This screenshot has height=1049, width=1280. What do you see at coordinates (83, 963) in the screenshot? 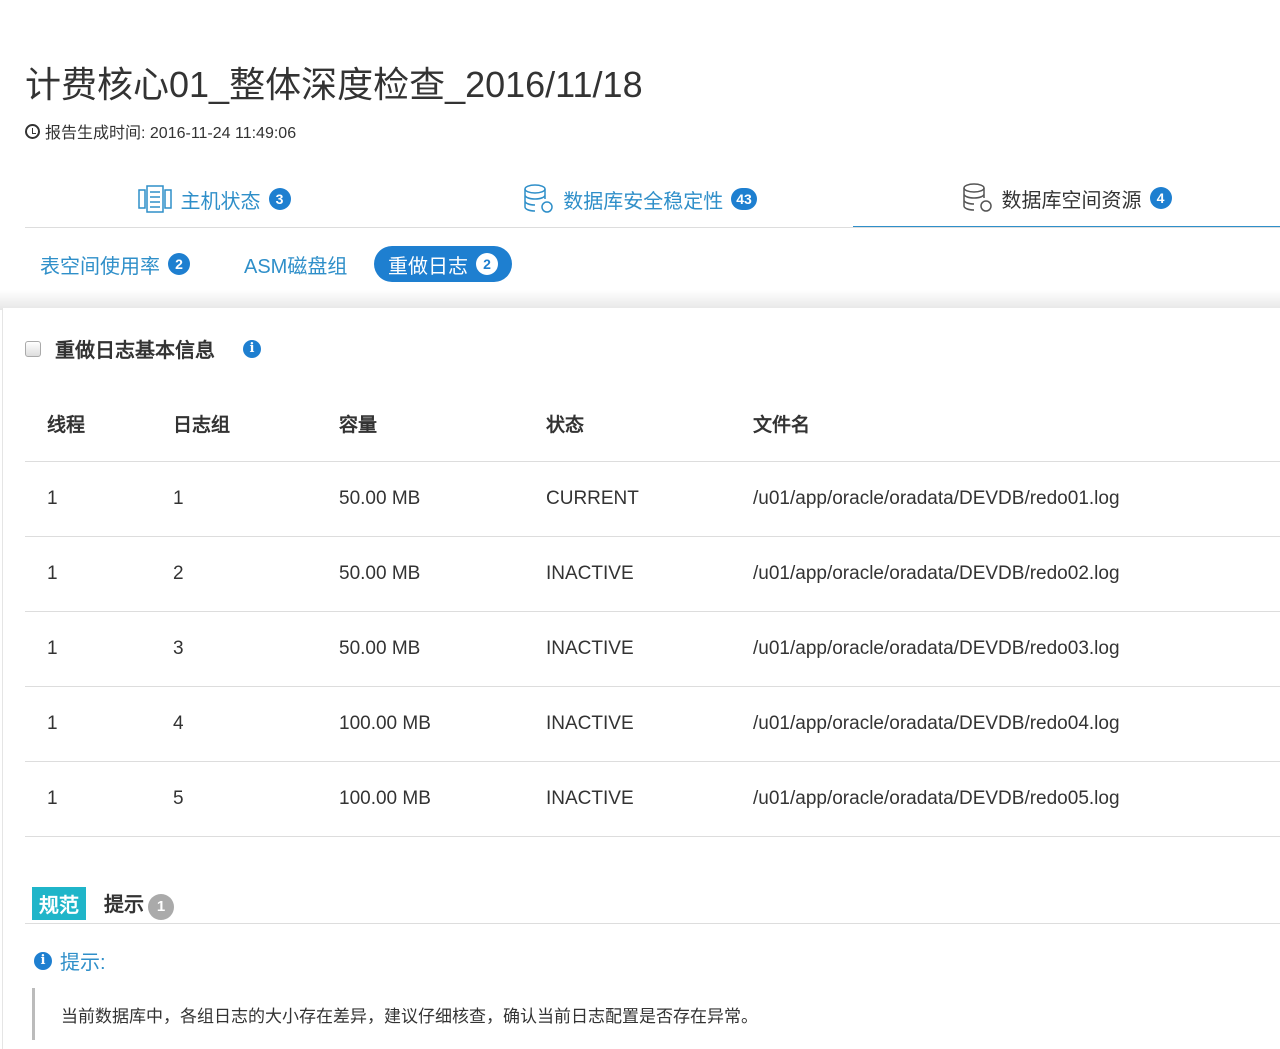
I see `tip-label: 提示:` at bounding box center [83, 963].